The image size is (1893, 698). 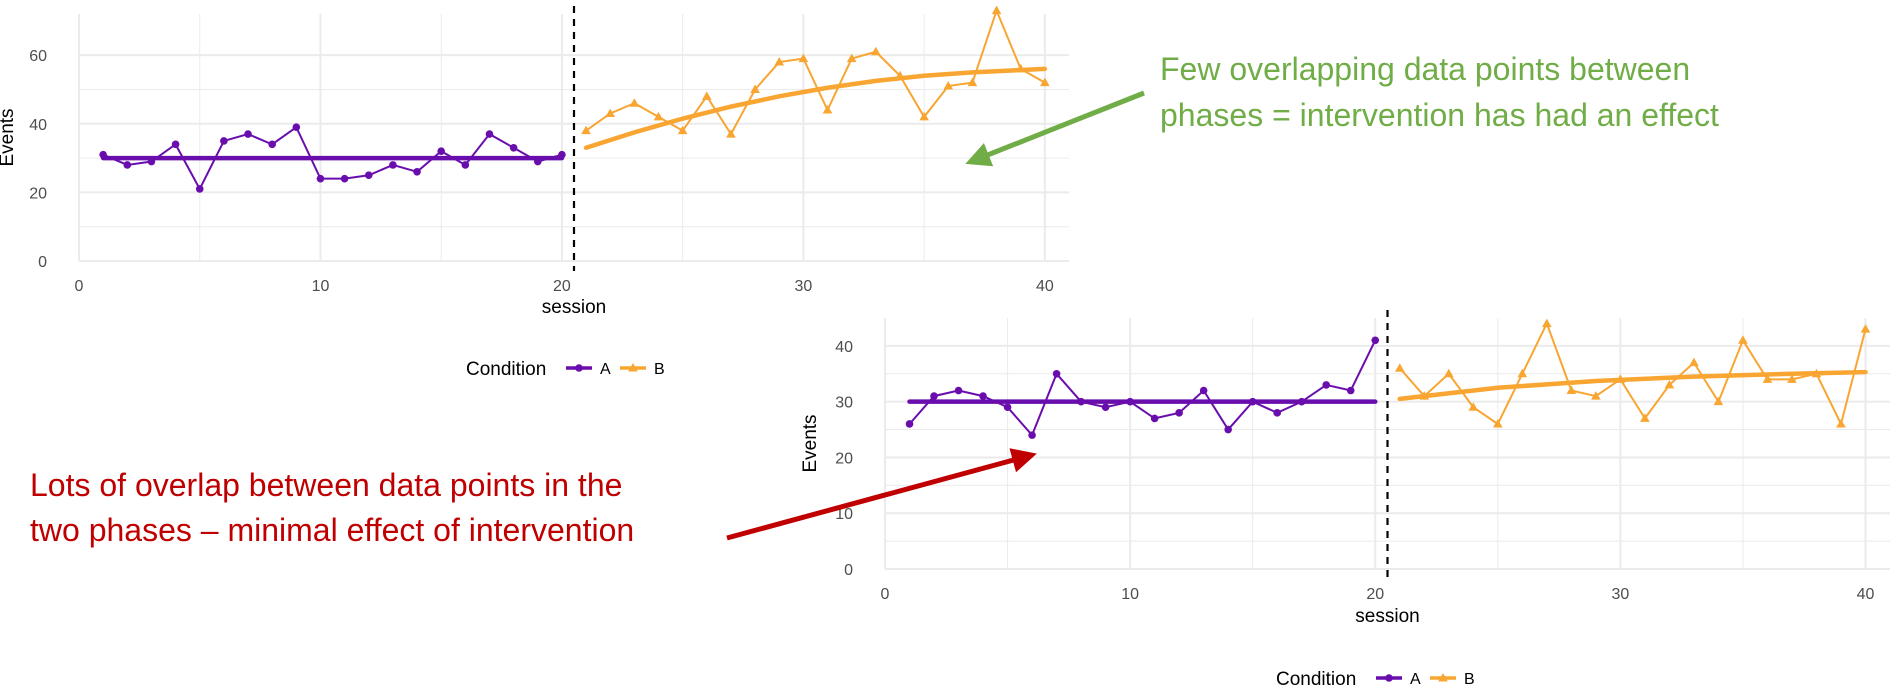 I want to click on y-tick-label: 40, so click(x=844, y=347).